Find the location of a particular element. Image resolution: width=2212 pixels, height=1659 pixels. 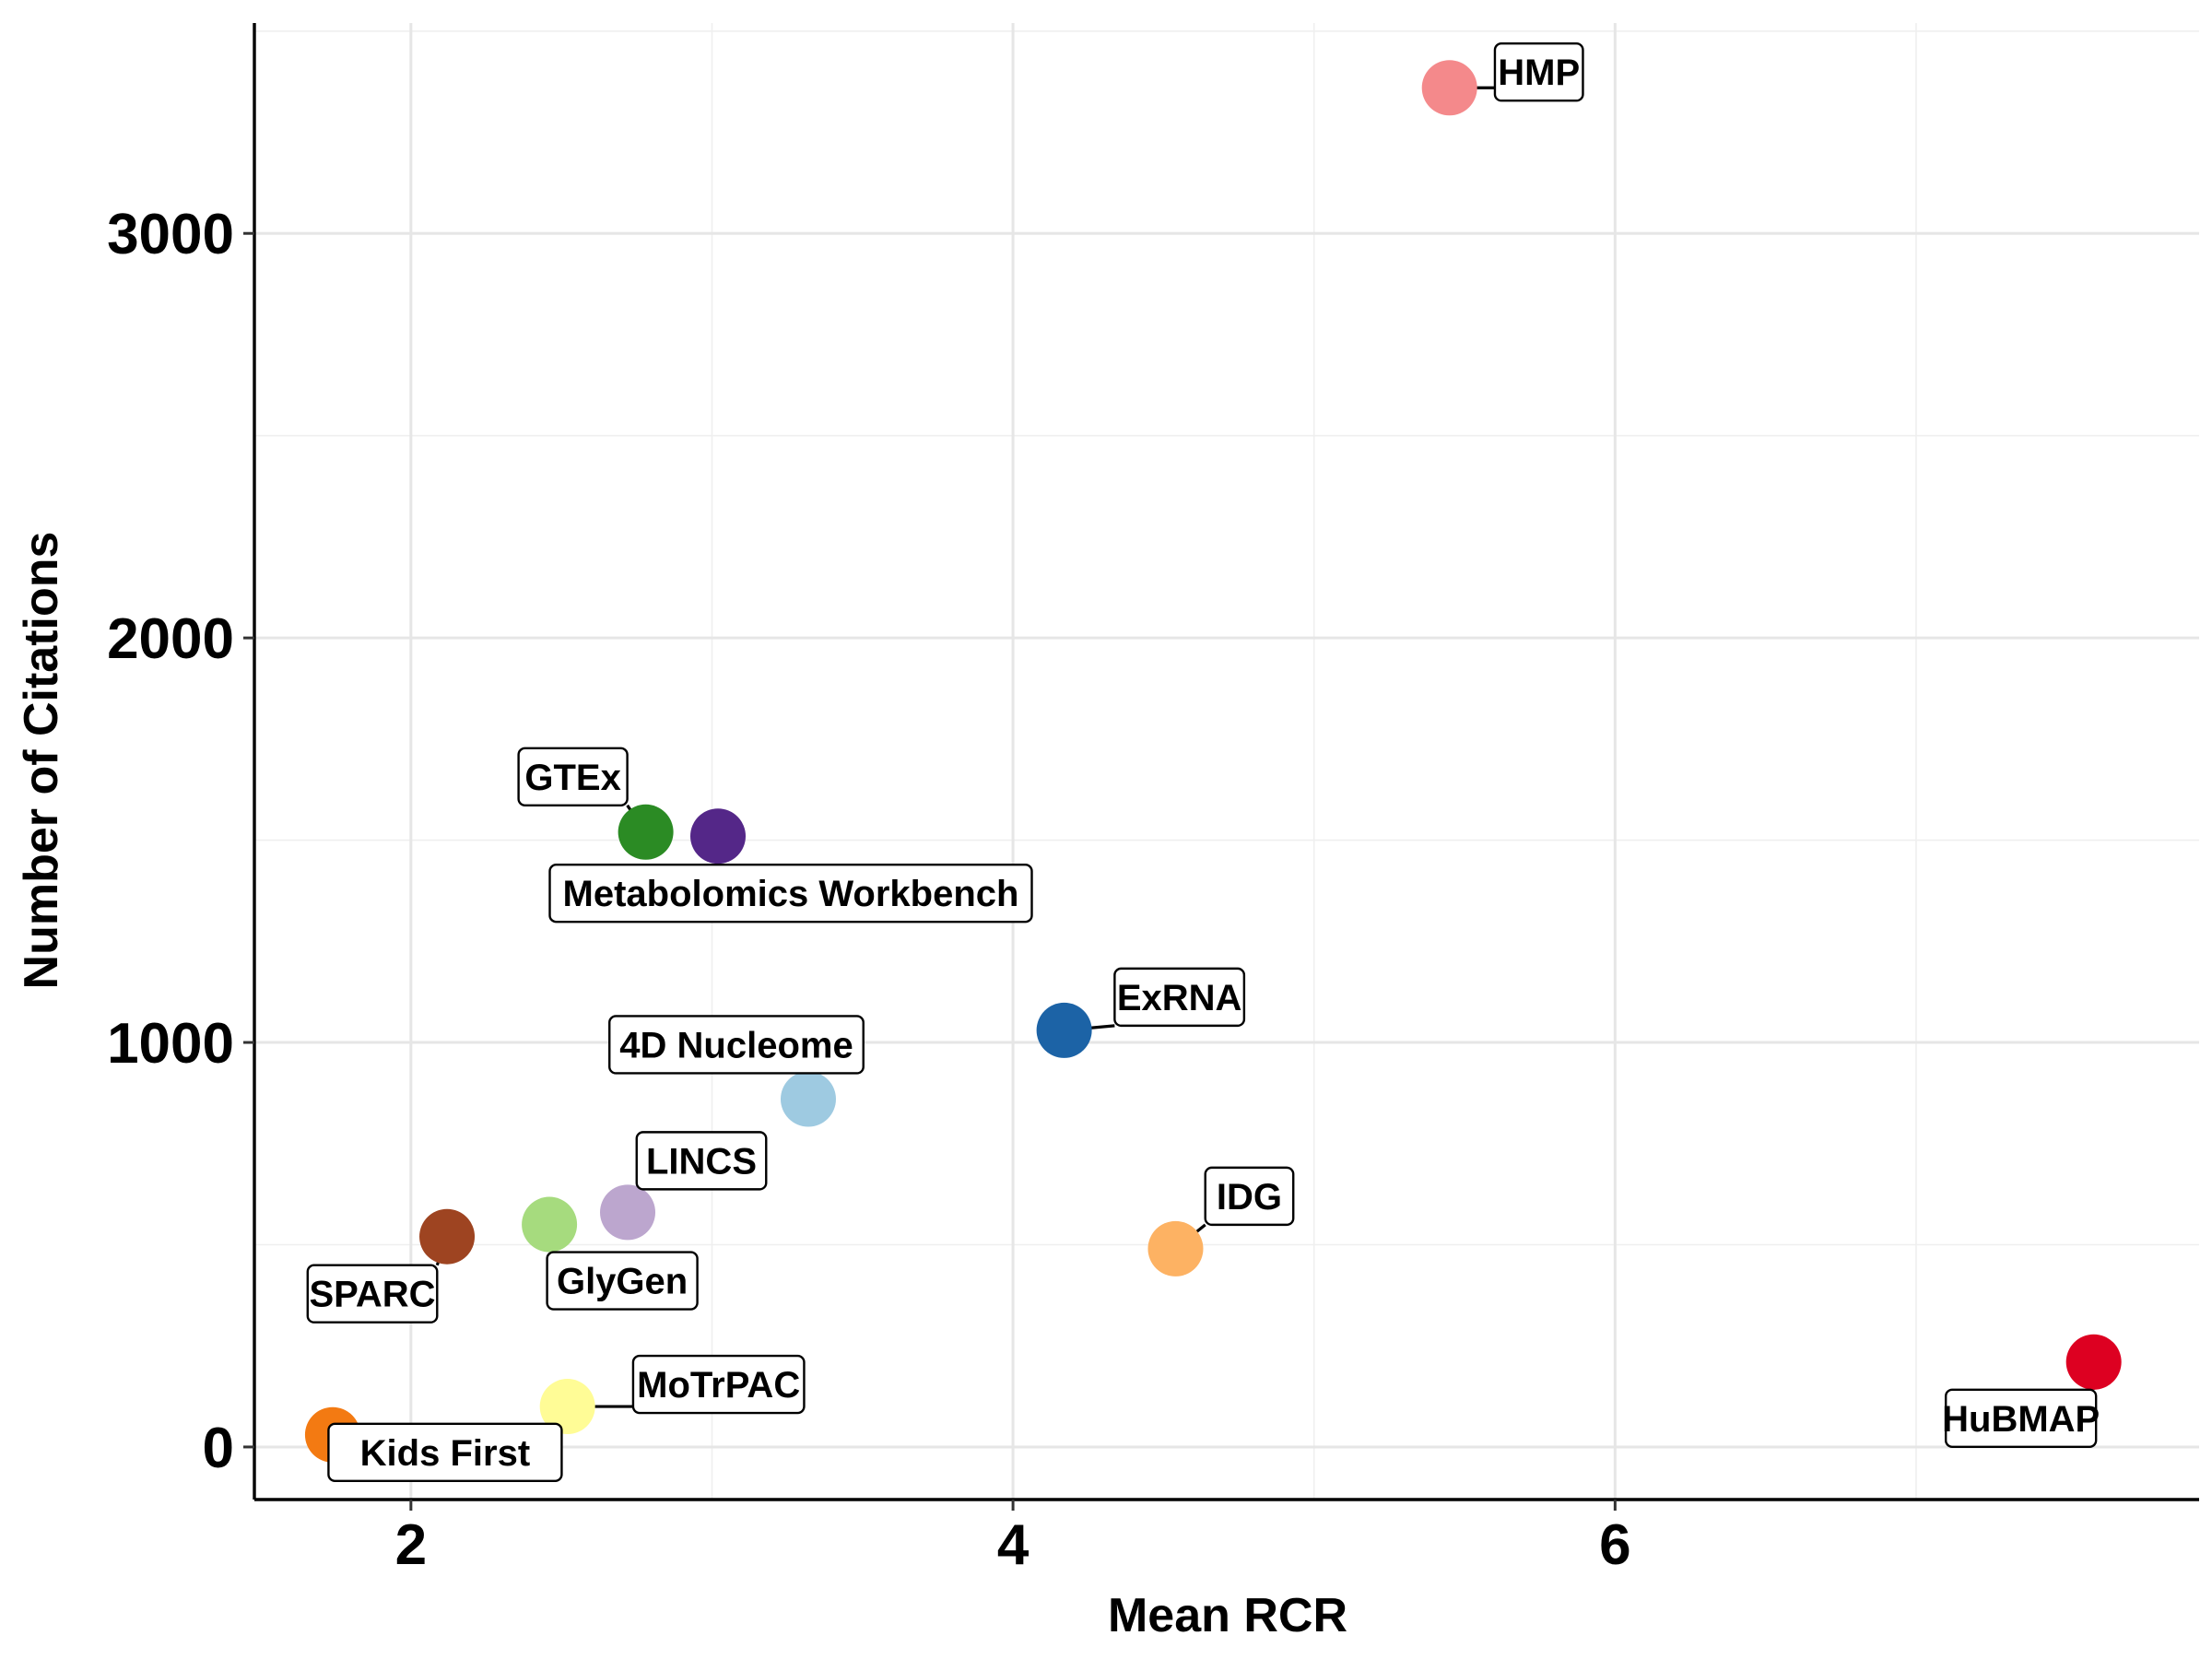

label-sparc: SPARC is located at coordinates (372, 1294).